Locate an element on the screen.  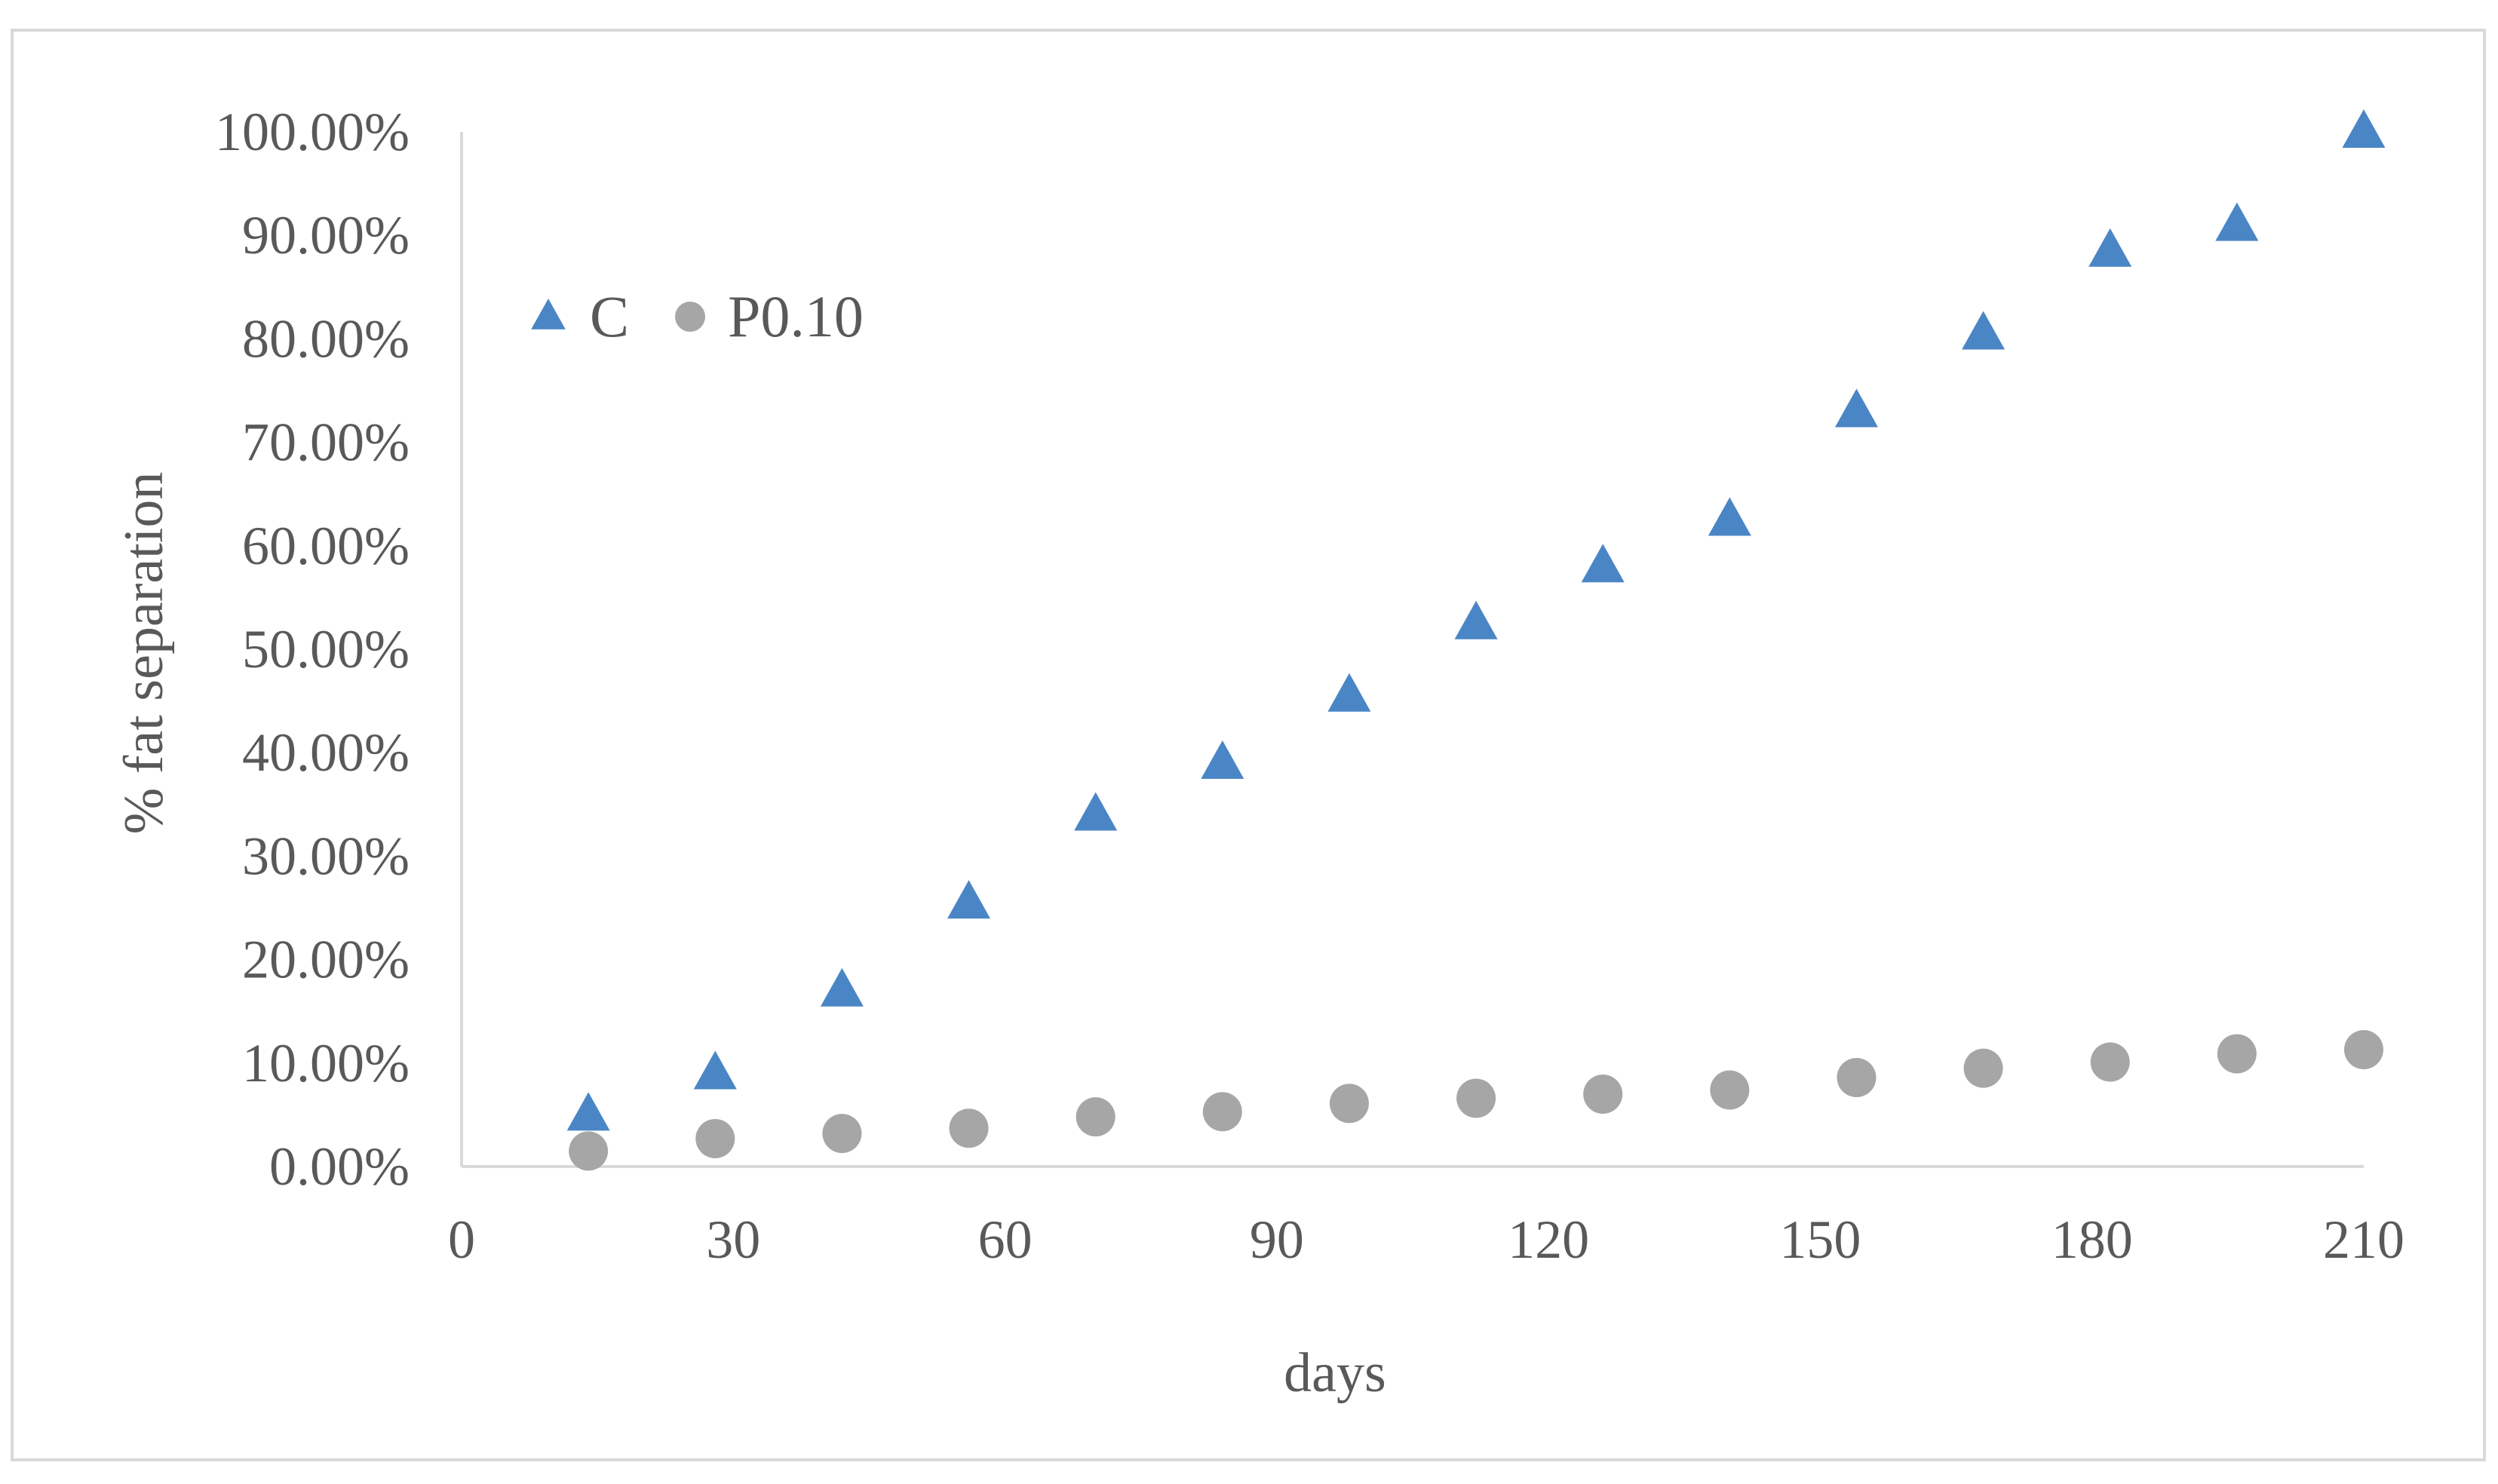
x-tick-label: 150 is located at coordinates (1820, 1240).